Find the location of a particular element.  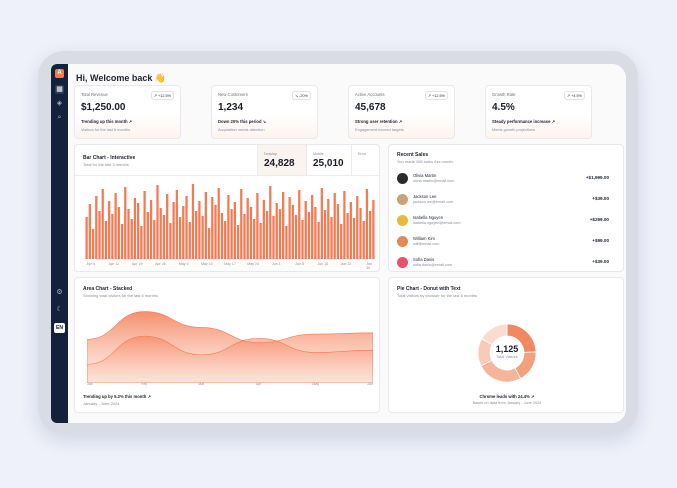

sales-row: Sofia Davis sofia.davis@email.com +$39.00 is located at coordinates (503, 264).